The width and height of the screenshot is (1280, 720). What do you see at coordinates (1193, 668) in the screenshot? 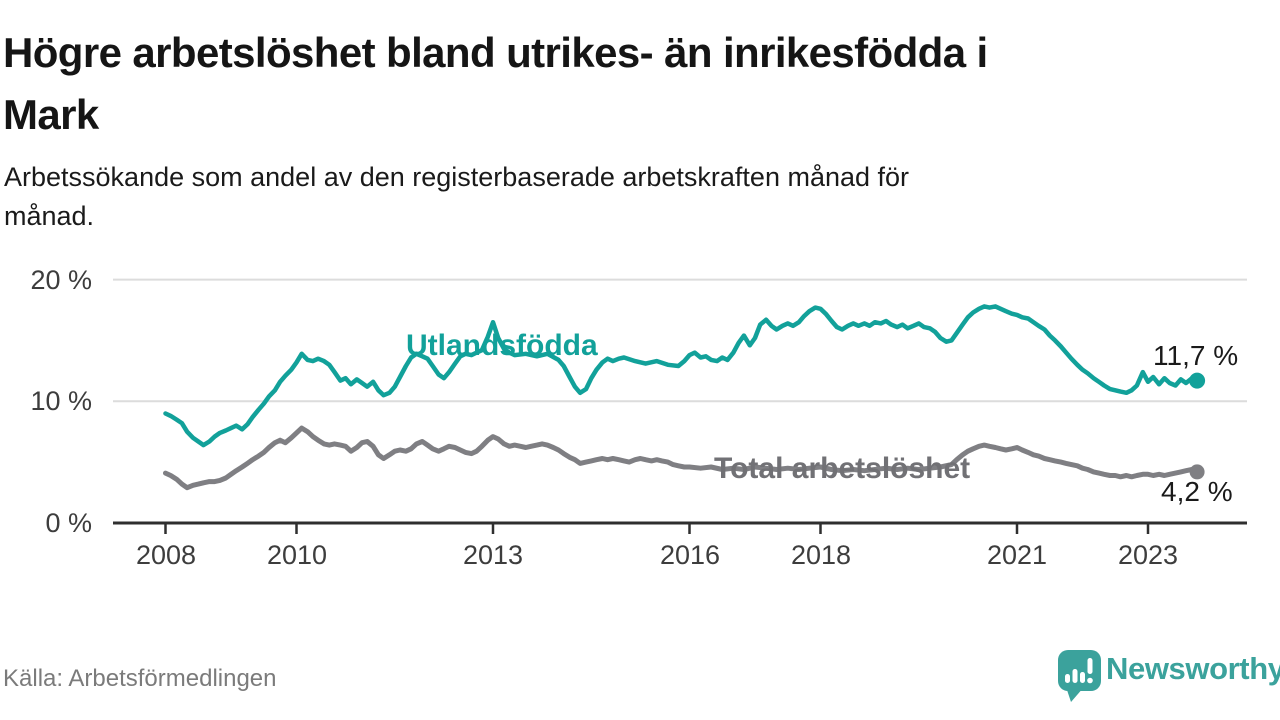
I see `newsworthy-logo-text: Newsworthy` at bounding box center [1193, 668].